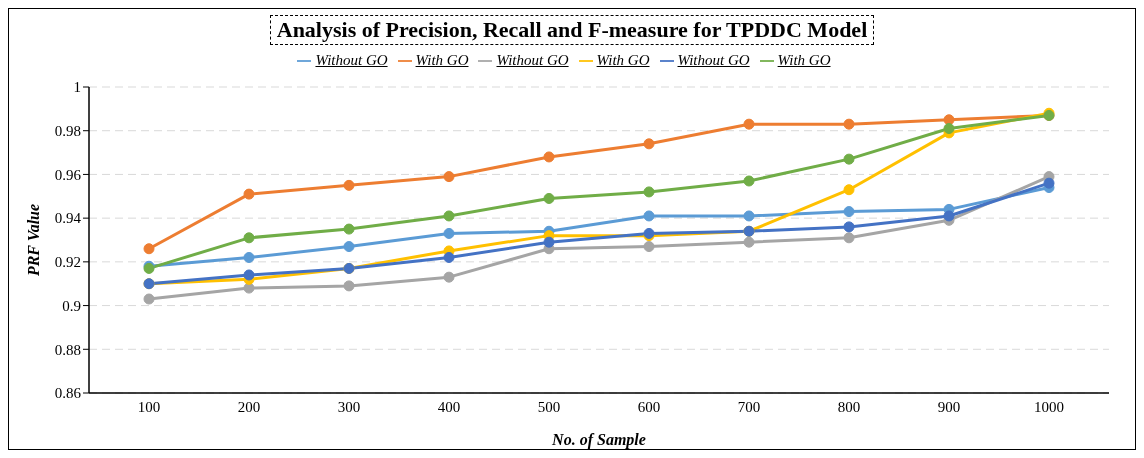  What do you see at coordinates (1049, 406) in the screenshot?
I see `x-tick-label: 1000` at bounding box center [1049, 406].